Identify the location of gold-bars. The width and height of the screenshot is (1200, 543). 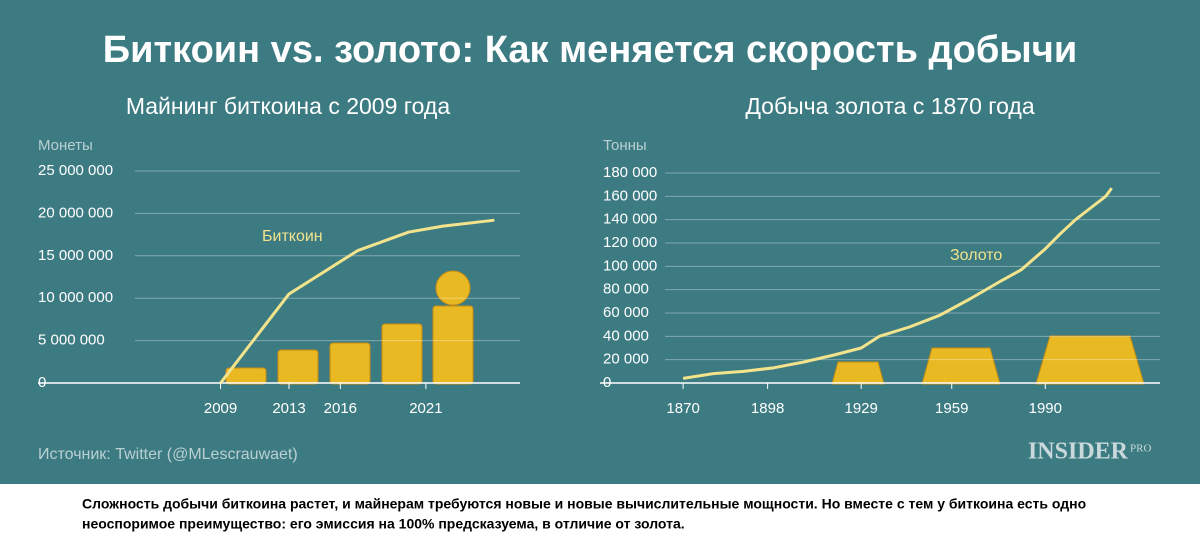
(988, 360).